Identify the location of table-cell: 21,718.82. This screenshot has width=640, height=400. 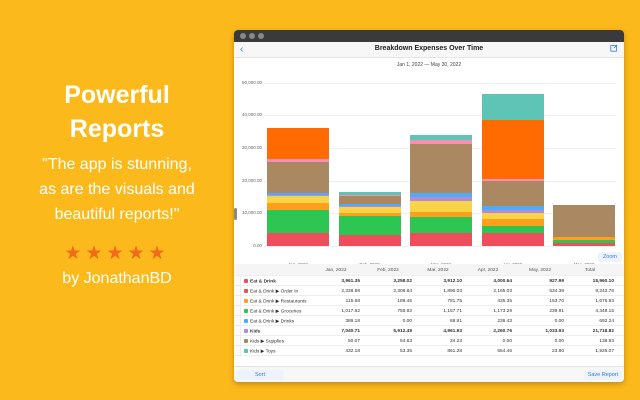
(603, 331).